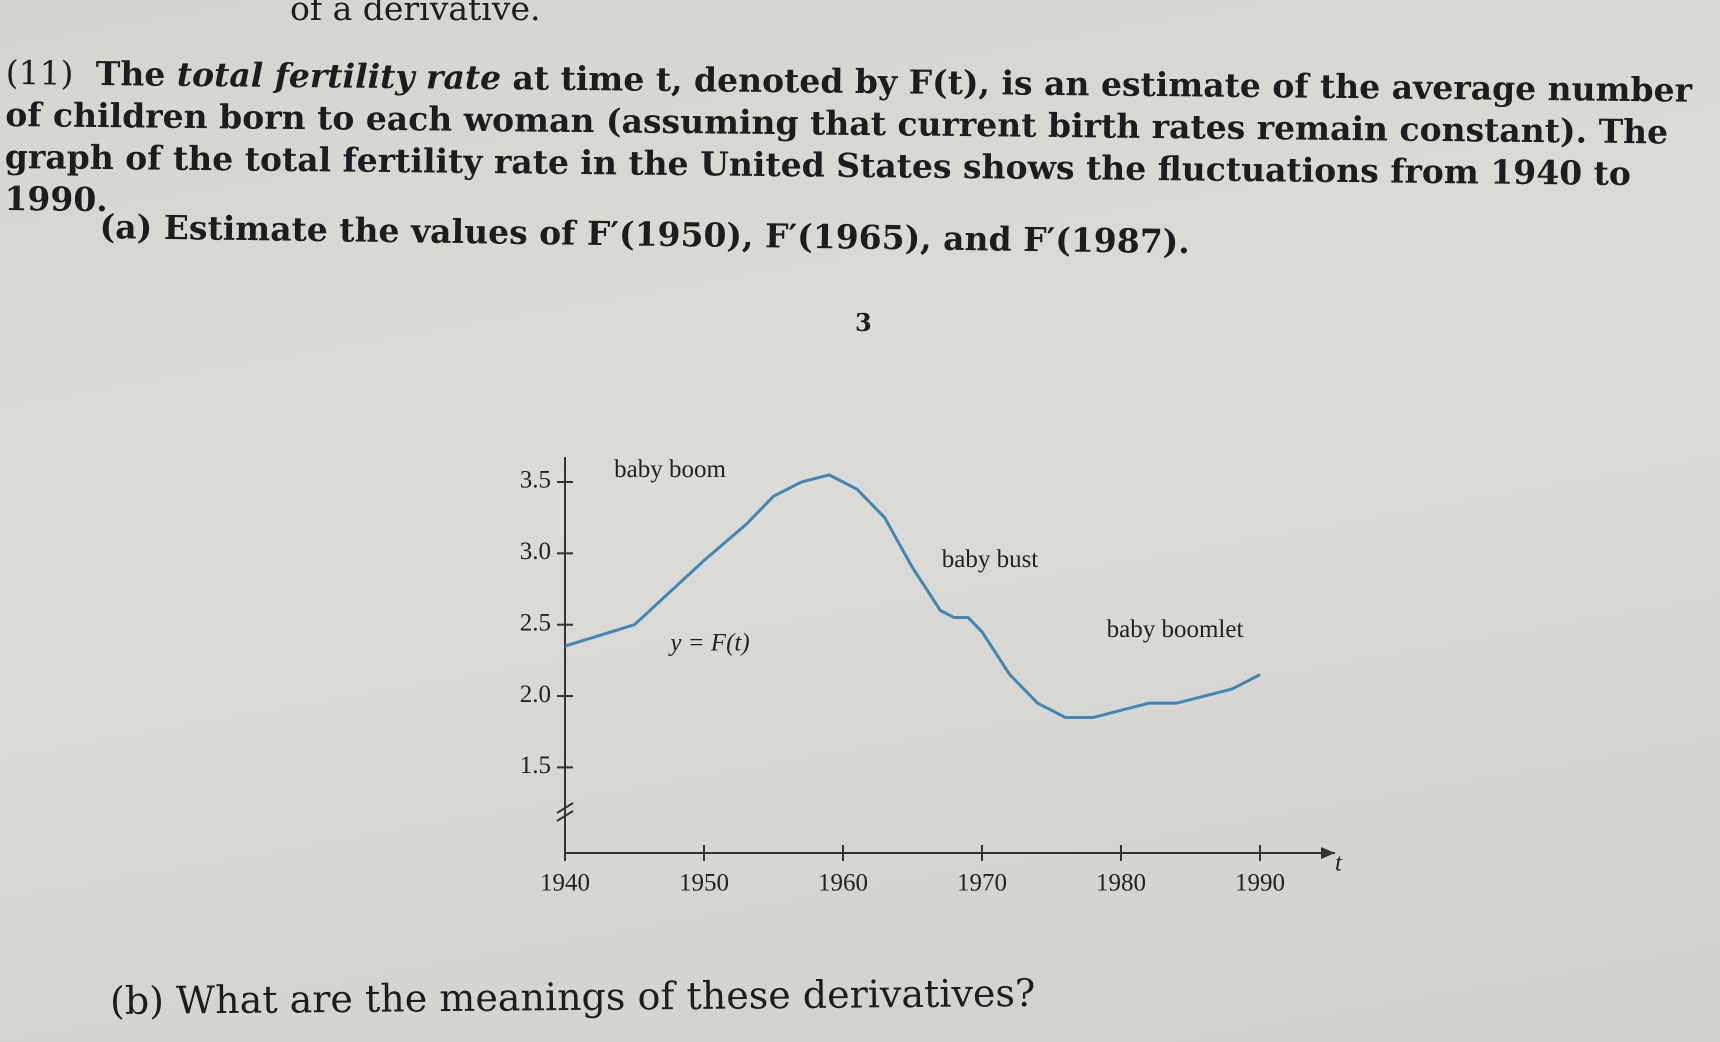  What do you see at coordinates (565, 883) in the screenshot?
I see `x-tick-label: 1940` at bounding box center [565, 883].